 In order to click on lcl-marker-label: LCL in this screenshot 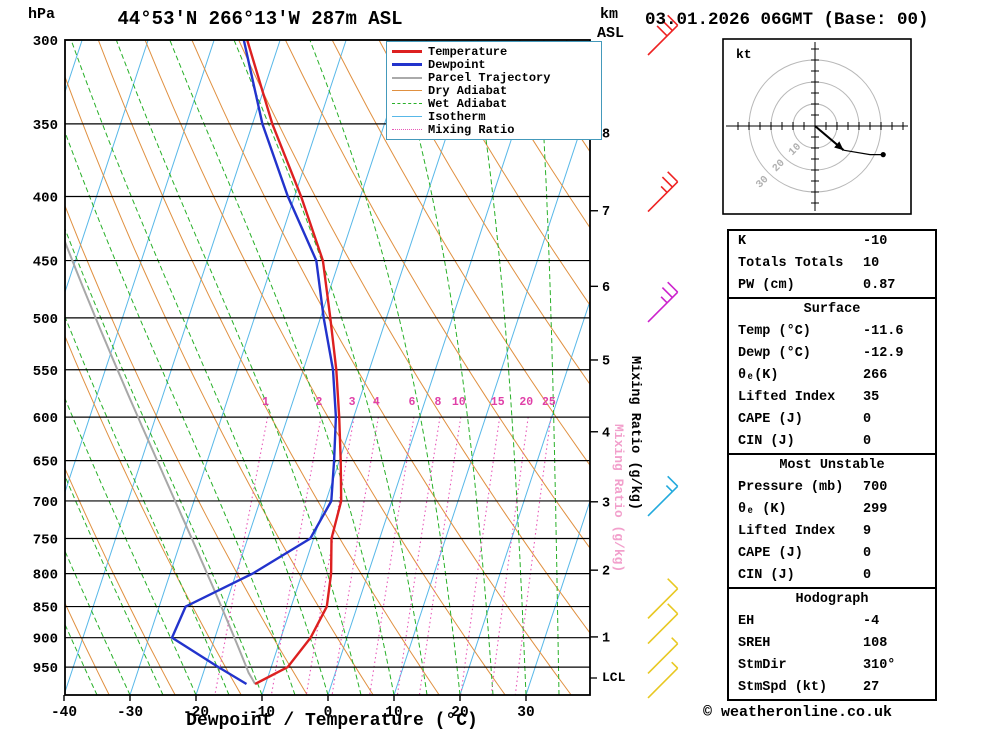, I will do `click(614, 677)`.